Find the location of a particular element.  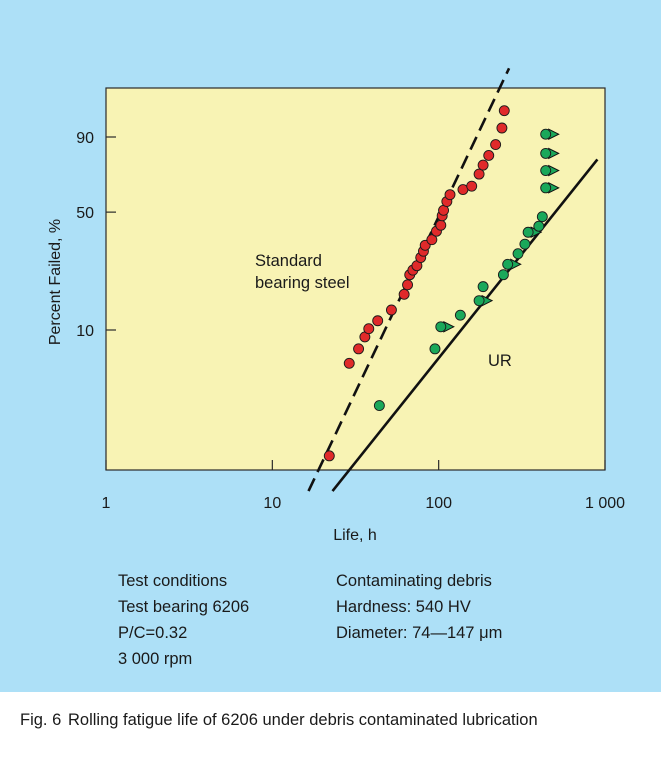

y-tick-label: 50 is located at coordinates (85, 213).